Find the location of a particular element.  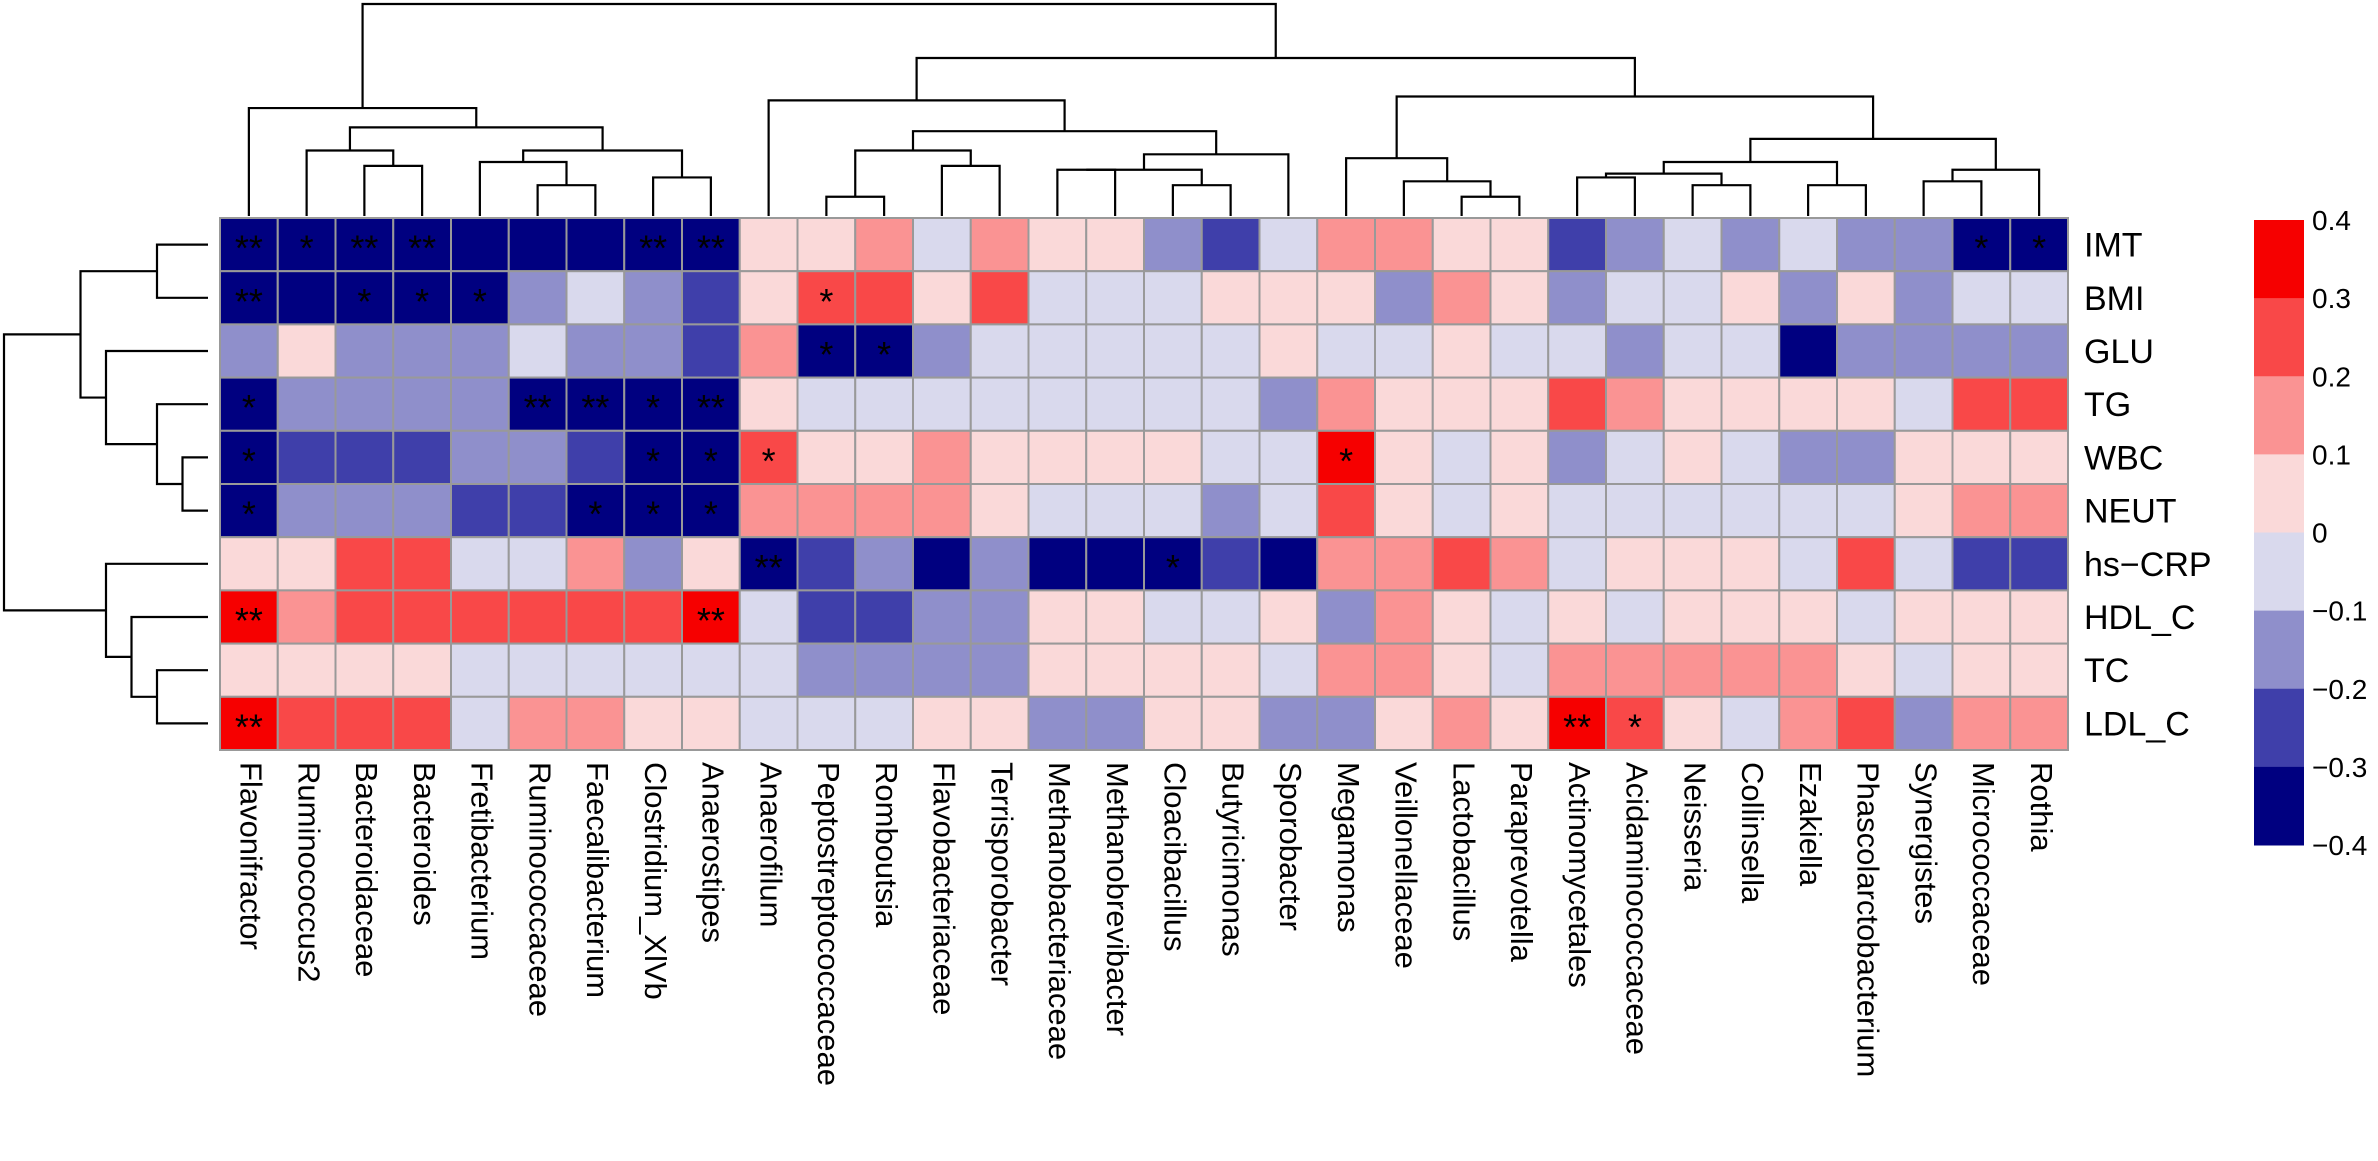

column-label: Megamonas is located at coordinates (1348, 847).